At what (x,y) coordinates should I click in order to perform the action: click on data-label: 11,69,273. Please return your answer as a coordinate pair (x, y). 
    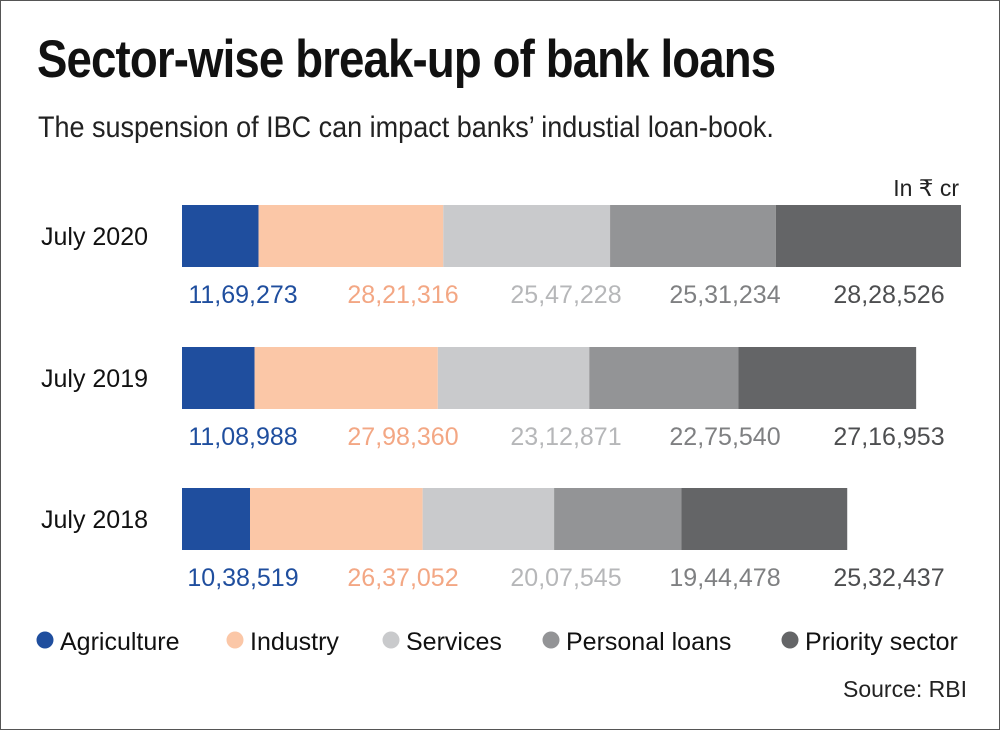
    Looking at the image, I should click on (242, 295).